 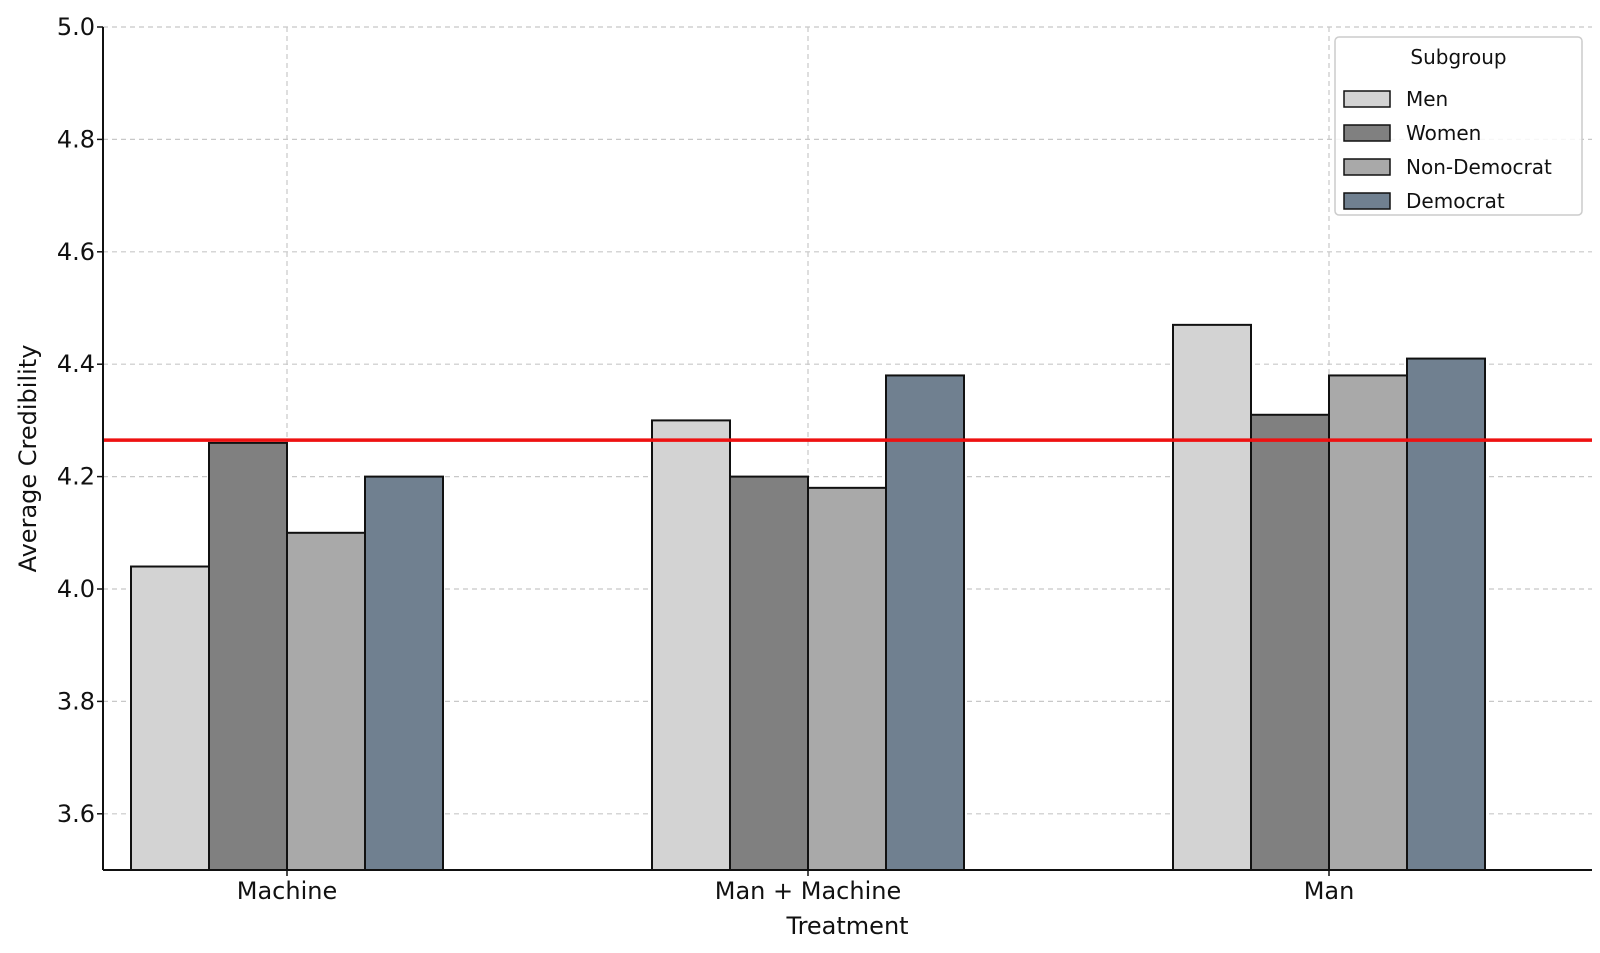 What do you see at coordinates (76, 27) in the screenshot?
I see `y-tick-label: 5.0` at bounding box center [76, 27].